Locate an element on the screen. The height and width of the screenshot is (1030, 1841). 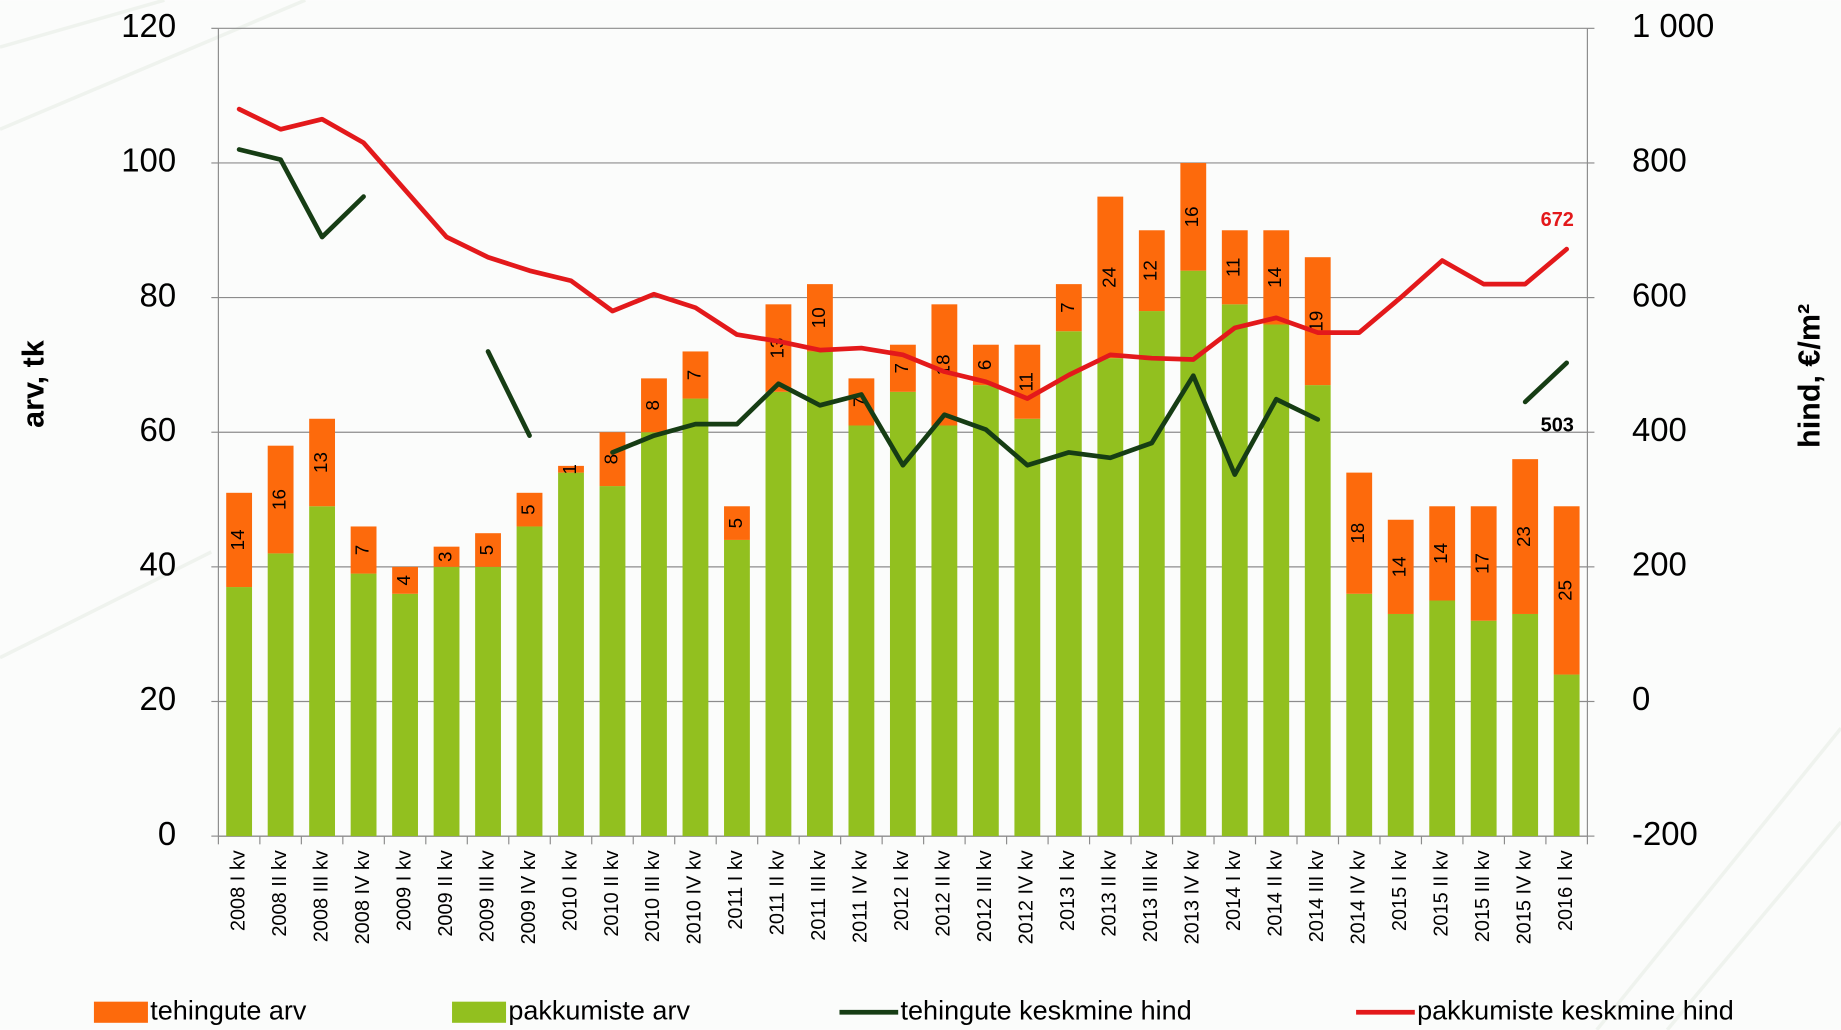
x-tick-label: 2010 III kv is located at coordinates (653, 896).